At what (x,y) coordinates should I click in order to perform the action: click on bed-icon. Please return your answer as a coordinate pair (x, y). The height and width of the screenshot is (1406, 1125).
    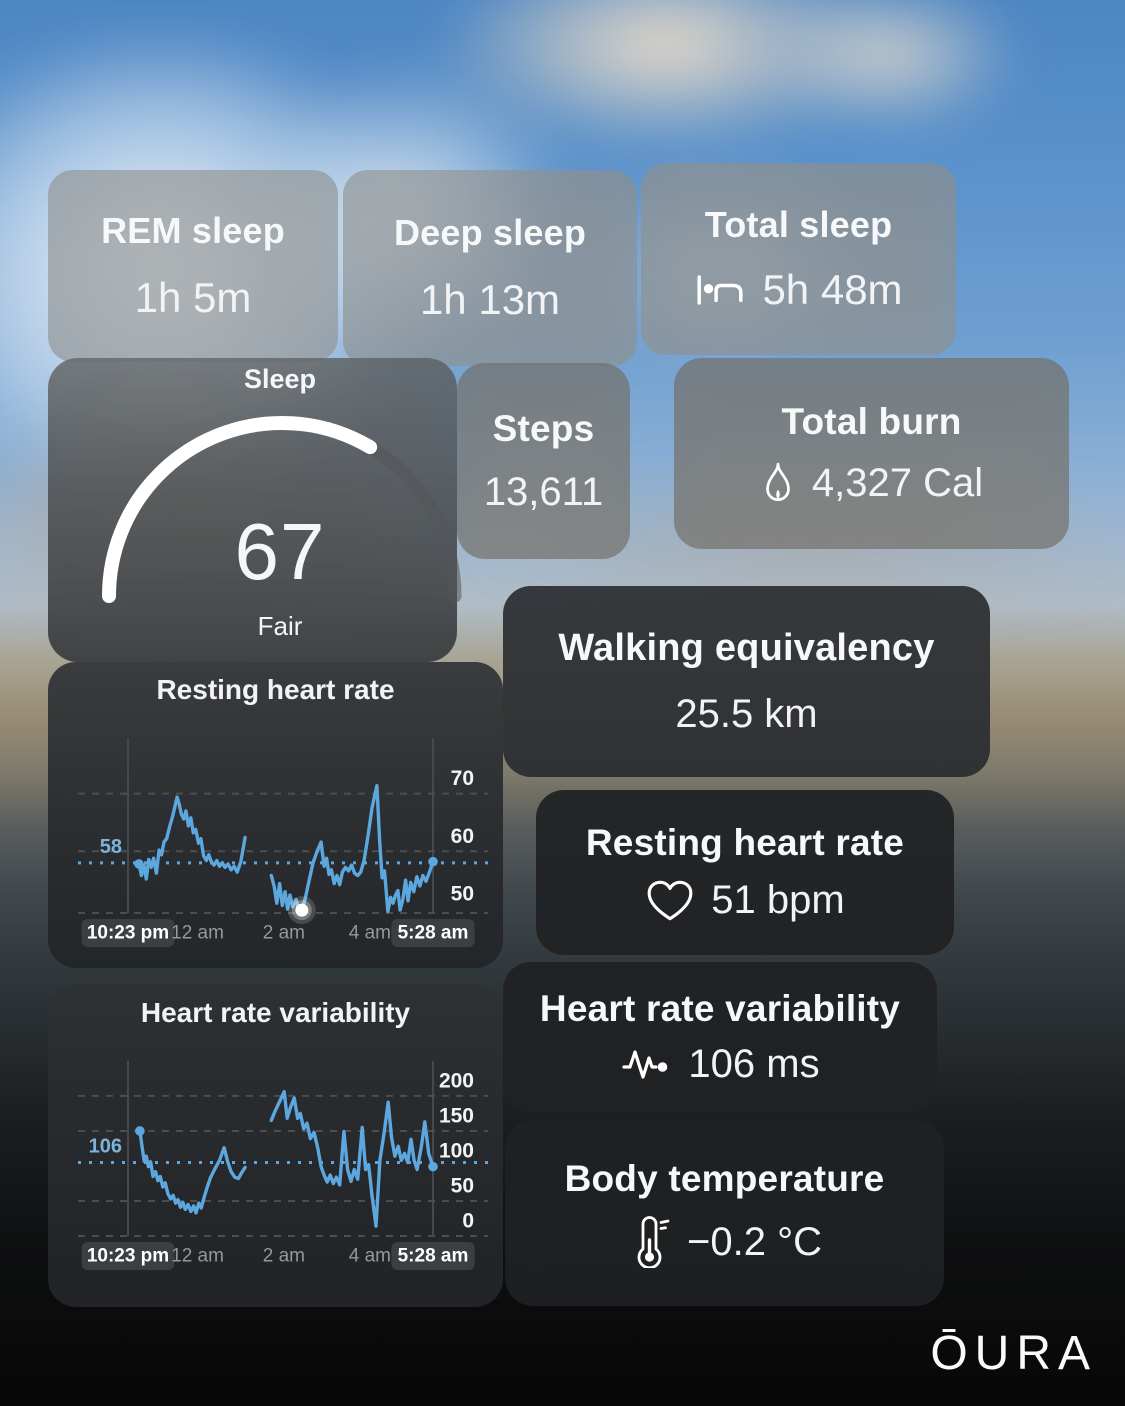
    Looking at the image, I should click on (720, 290).